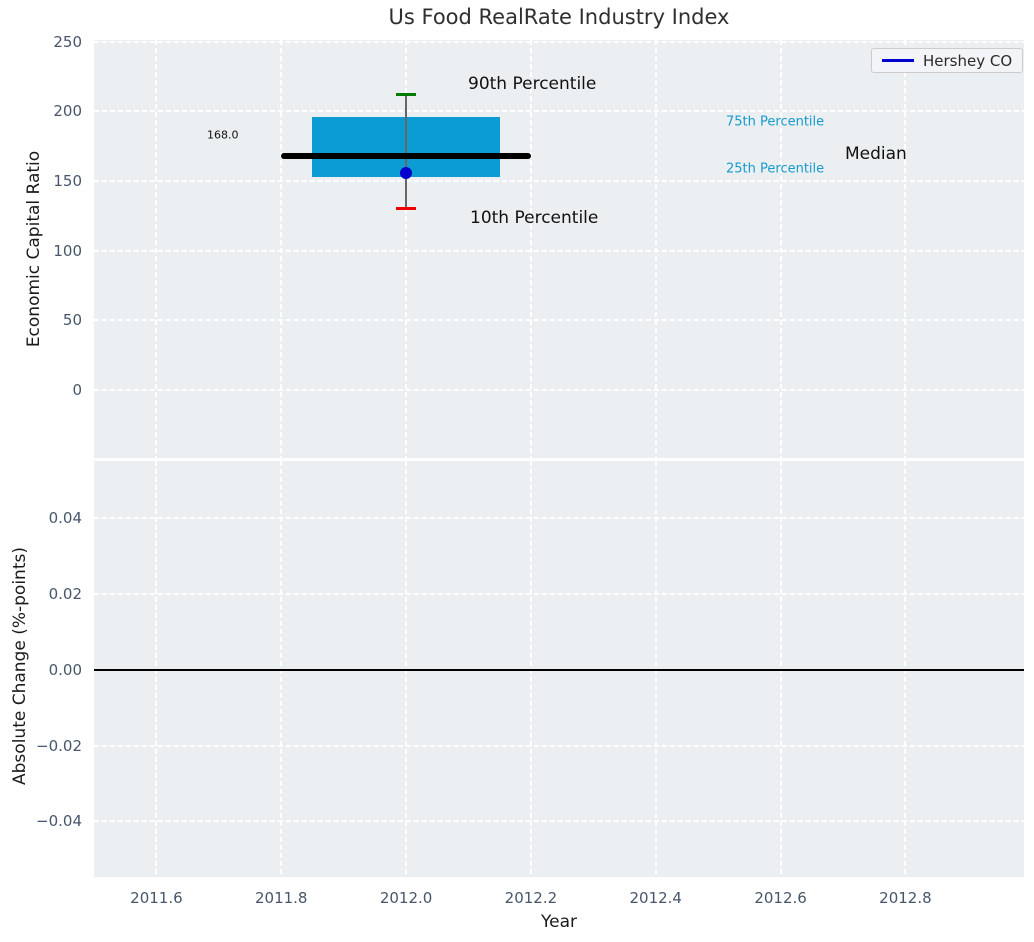 The image size is (1034, 942). Describe the element at coordinates (780, 898) in the screenshot. I see `x-tick-label: 2012.6` at that location.